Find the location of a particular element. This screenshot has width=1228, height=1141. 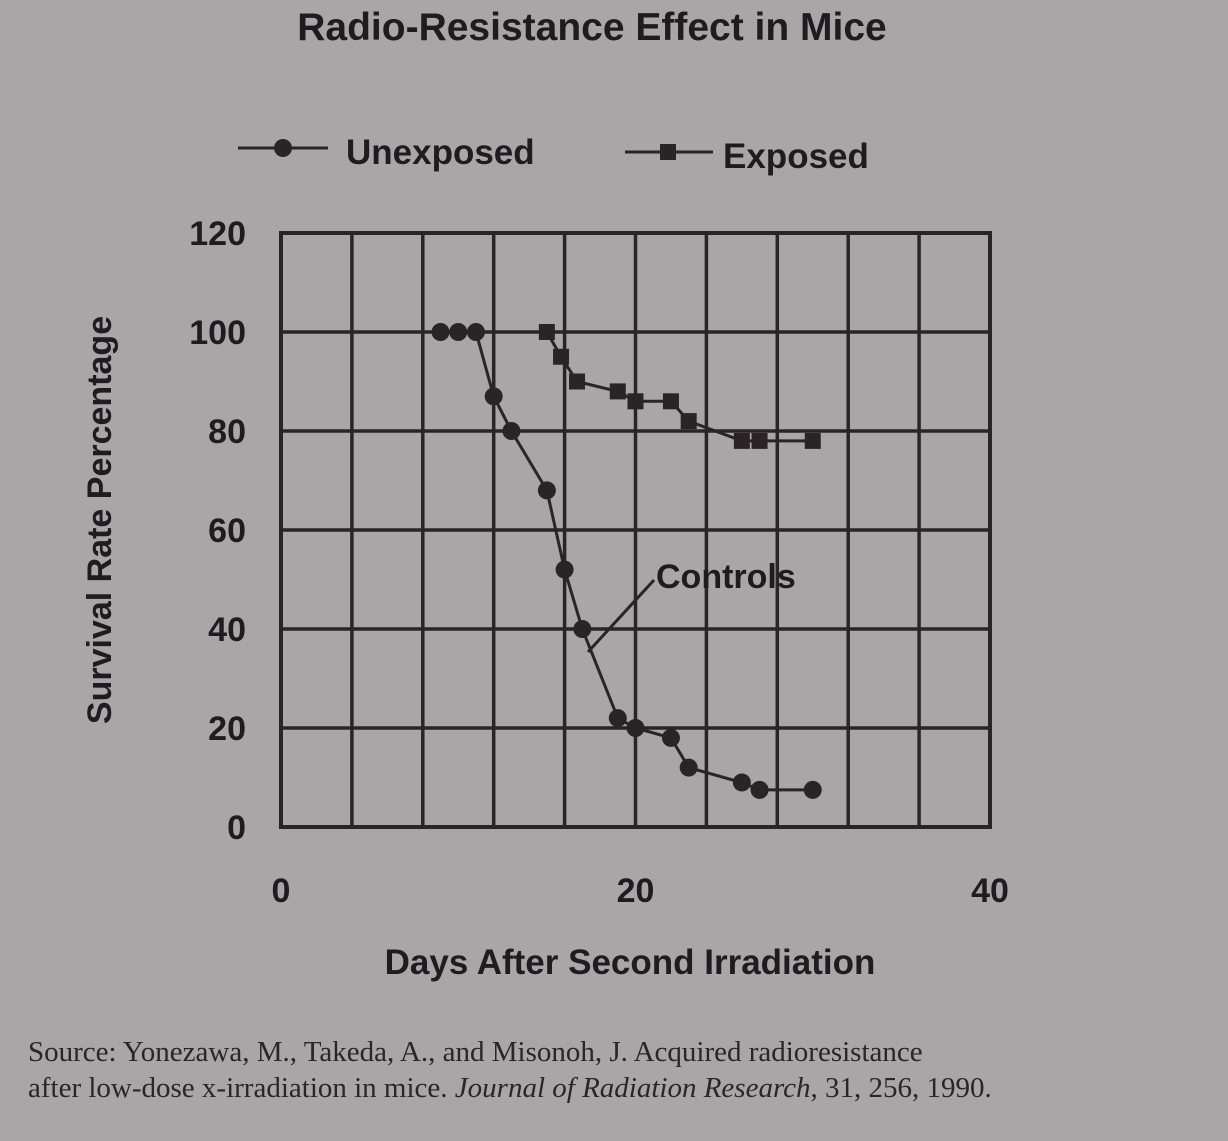

annotation-controls-label: Controls is located at coordinates (726, 577).